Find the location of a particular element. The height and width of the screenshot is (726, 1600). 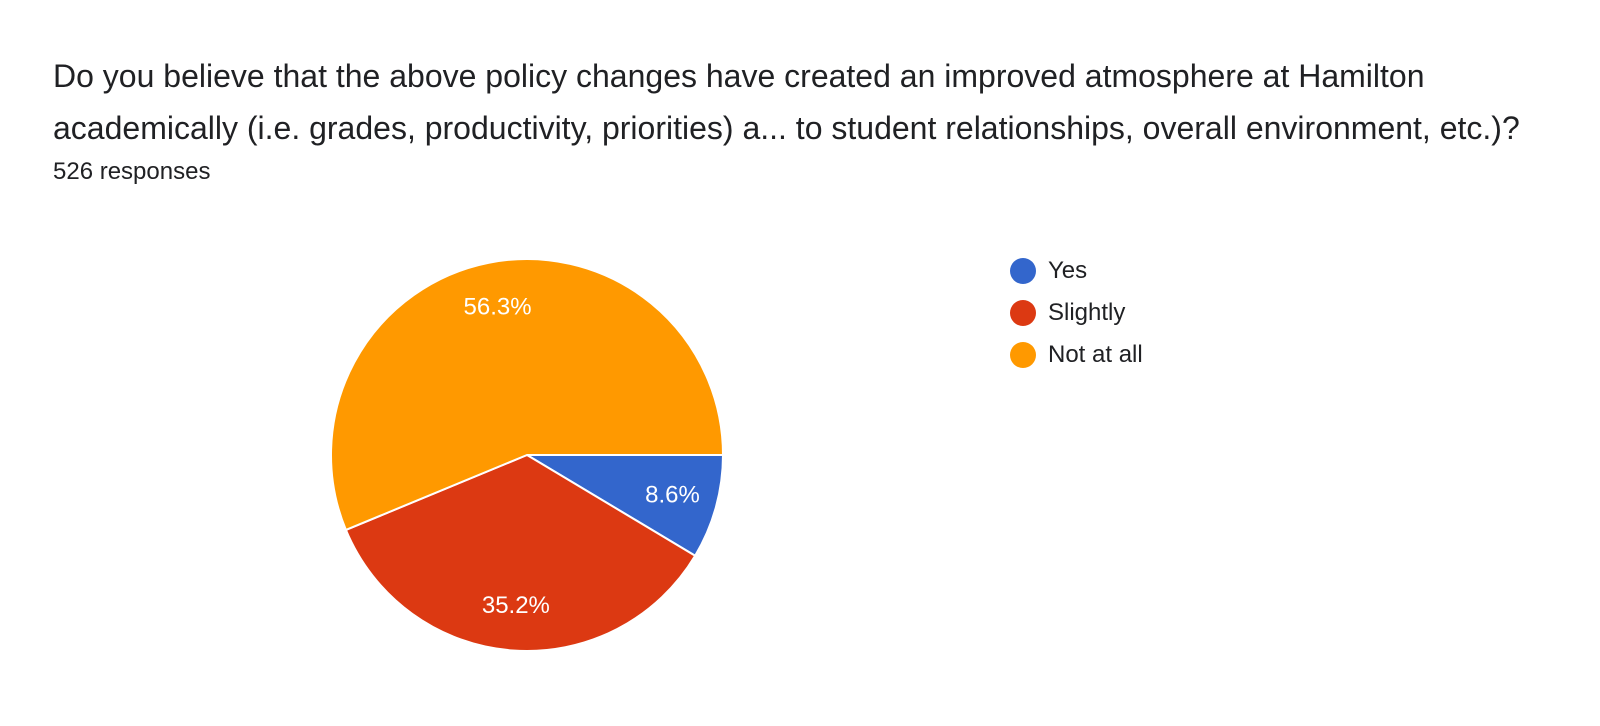

legend-item-not-at-all: Not at all is located at coordinates (1076, 355).